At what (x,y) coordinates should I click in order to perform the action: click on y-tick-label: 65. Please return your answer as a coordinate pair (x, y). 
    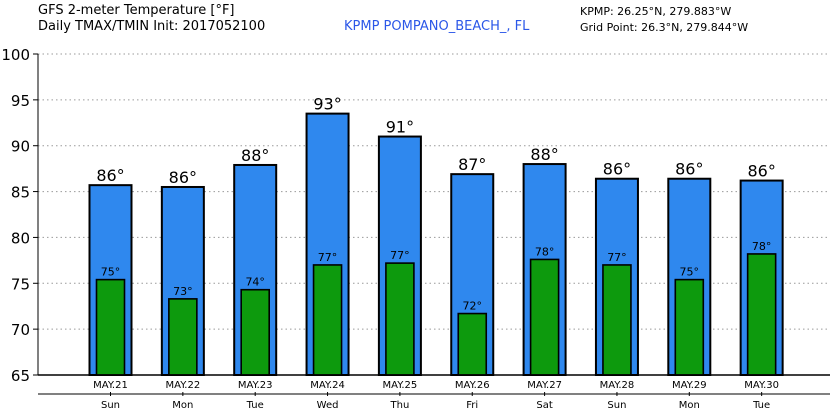
    Looking at the image, I should click on (20, 376).